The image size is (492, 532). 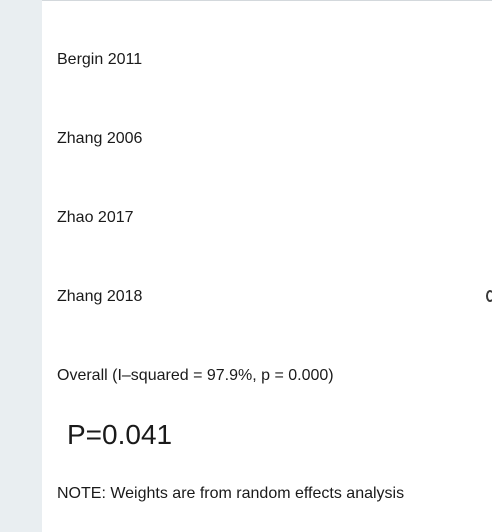 I want to click on p-value-annotation: P=0.041, so click(x=120, y=434).